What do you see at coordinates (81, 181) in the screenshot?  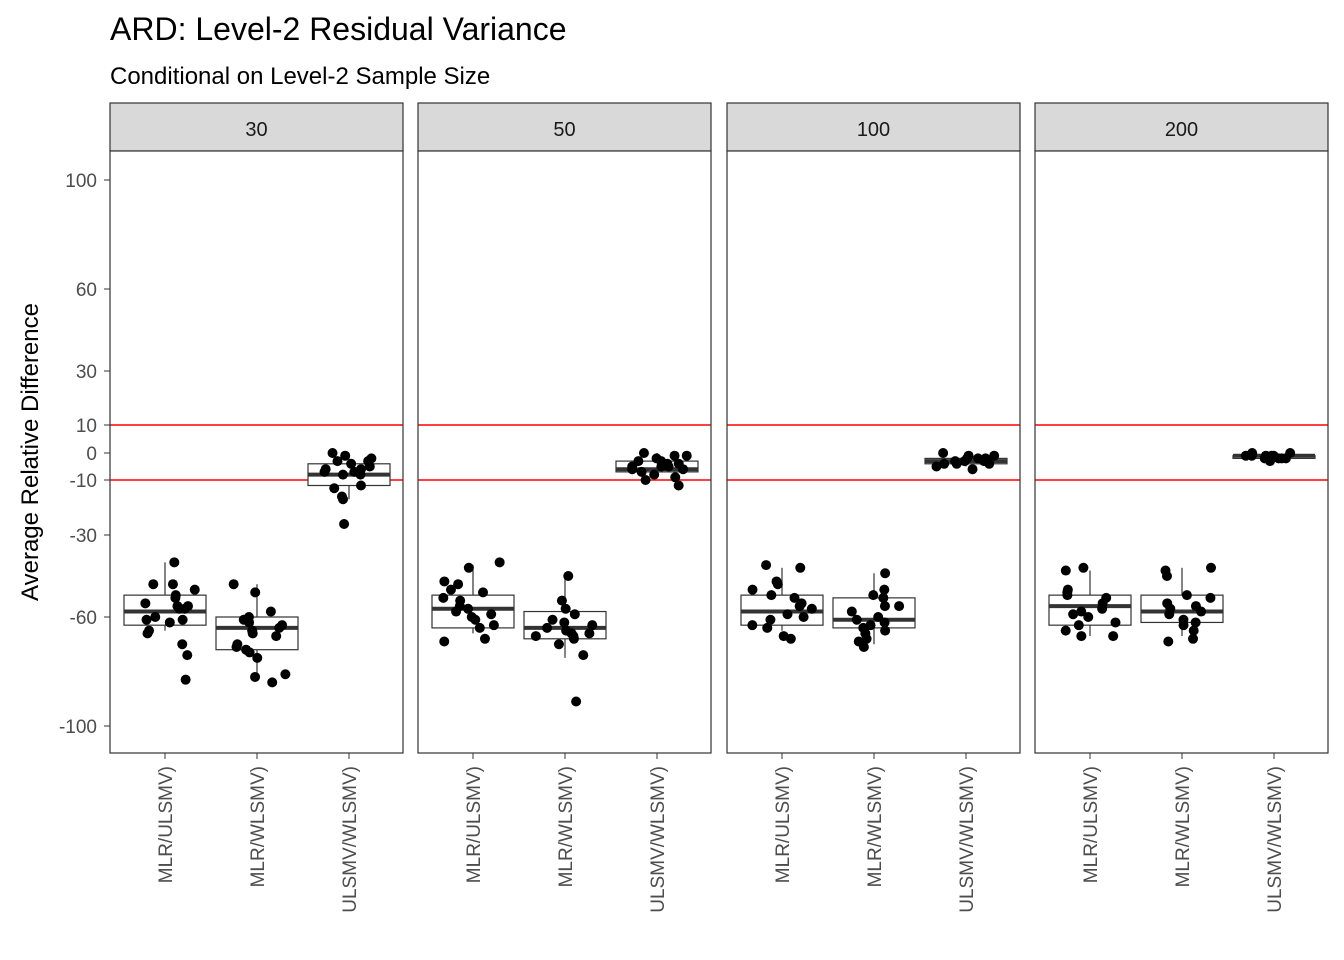 I see `y-tick-label: 100` at bounding box center [81, 181].